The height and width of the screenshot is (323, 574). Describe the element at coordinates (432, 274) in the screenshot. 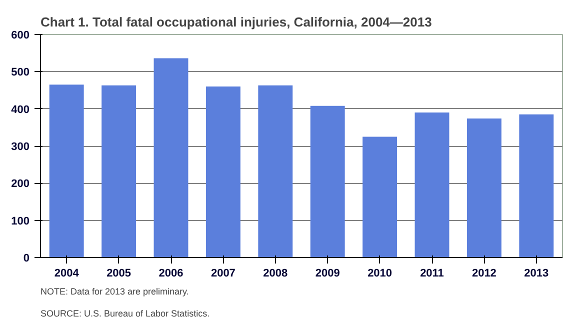

I see `x-tick-label: 2011` at that location.